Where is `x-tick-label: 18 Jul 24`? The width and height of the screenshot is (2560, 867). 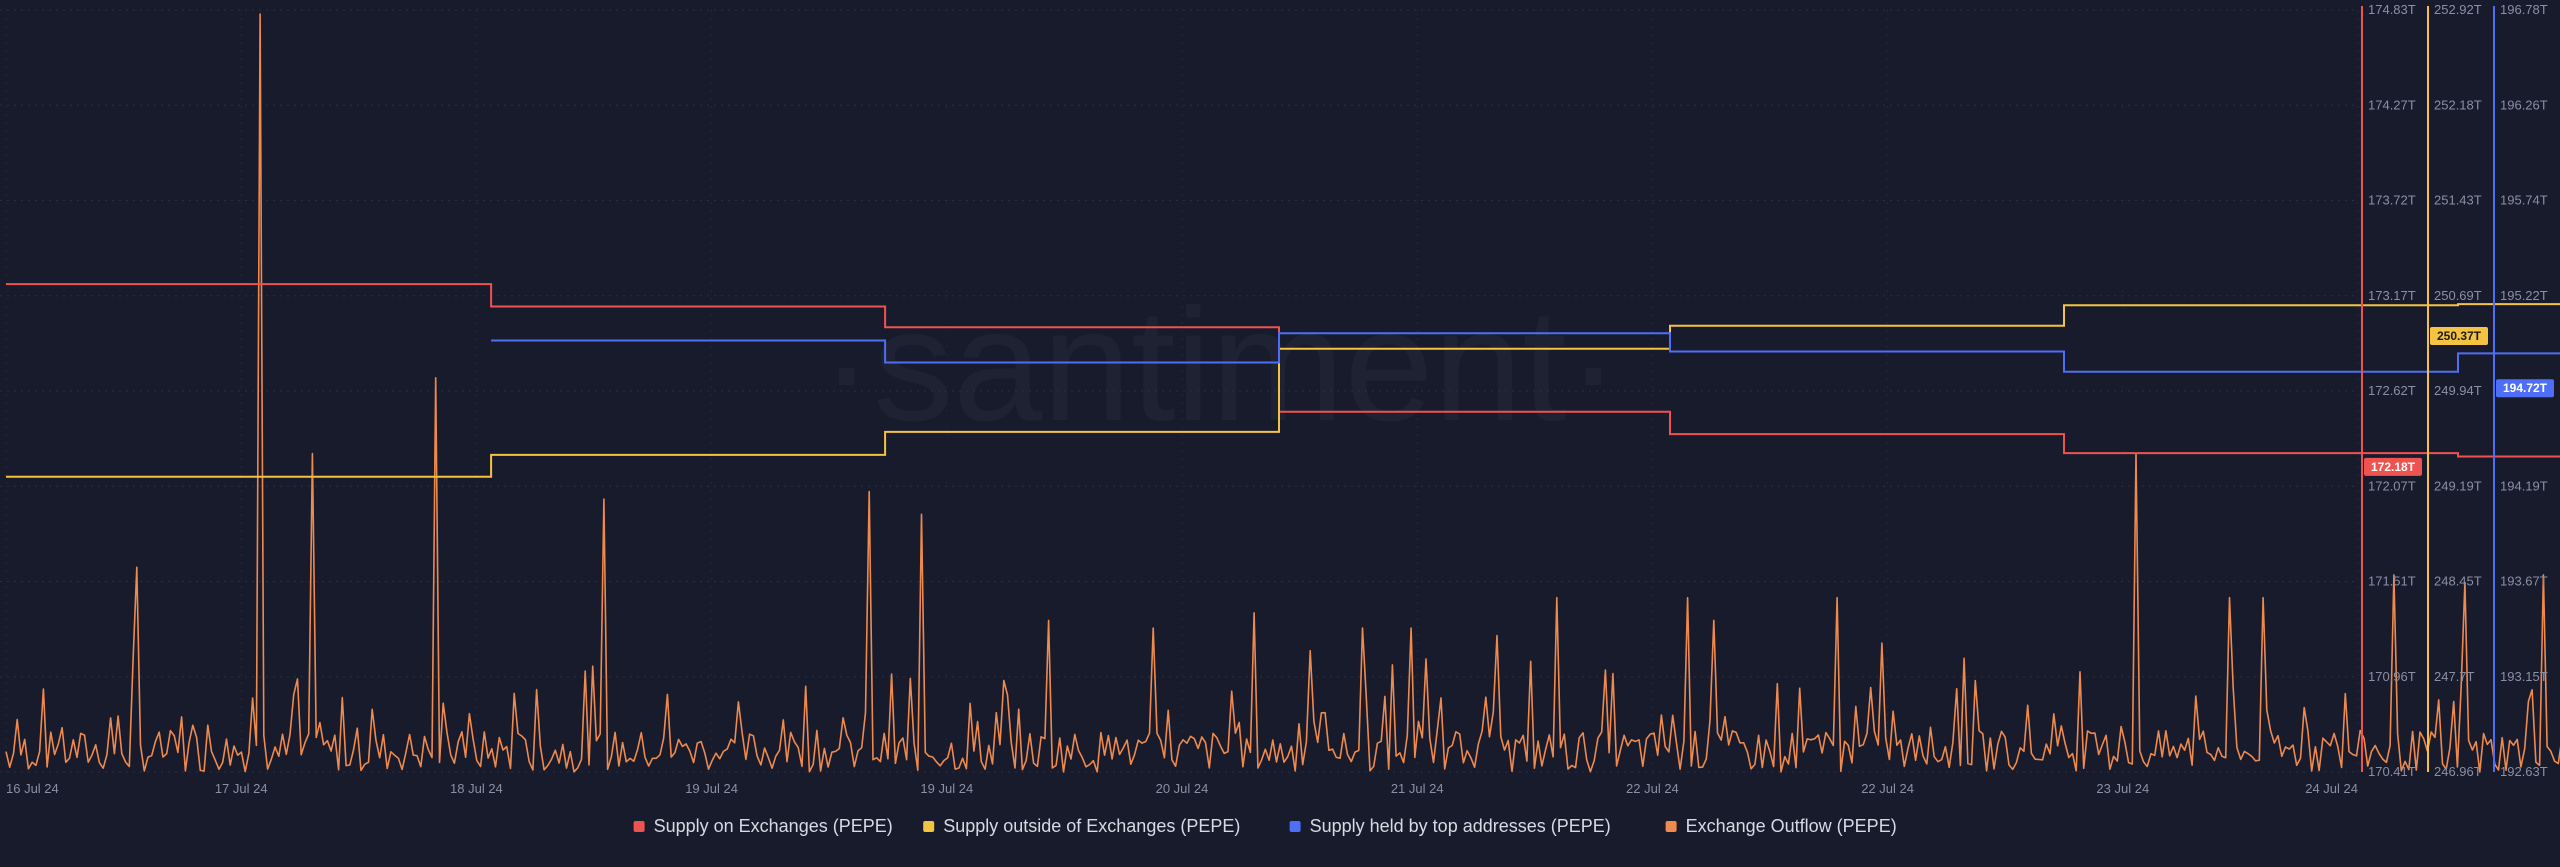
x-tick-label: 18 Jul 24 is located at coordinates (476, 788).